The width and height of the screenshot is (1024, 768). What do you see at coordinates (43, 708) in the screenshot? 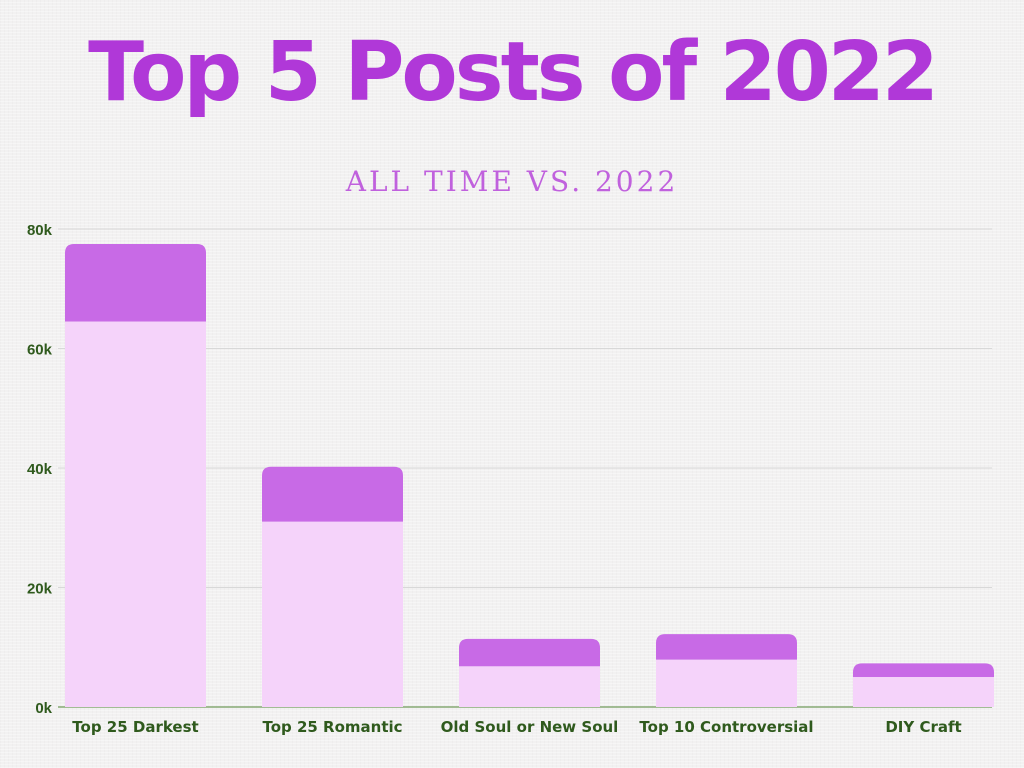
I see `y-tick-label: 0k` at bounding box center [43, 708].